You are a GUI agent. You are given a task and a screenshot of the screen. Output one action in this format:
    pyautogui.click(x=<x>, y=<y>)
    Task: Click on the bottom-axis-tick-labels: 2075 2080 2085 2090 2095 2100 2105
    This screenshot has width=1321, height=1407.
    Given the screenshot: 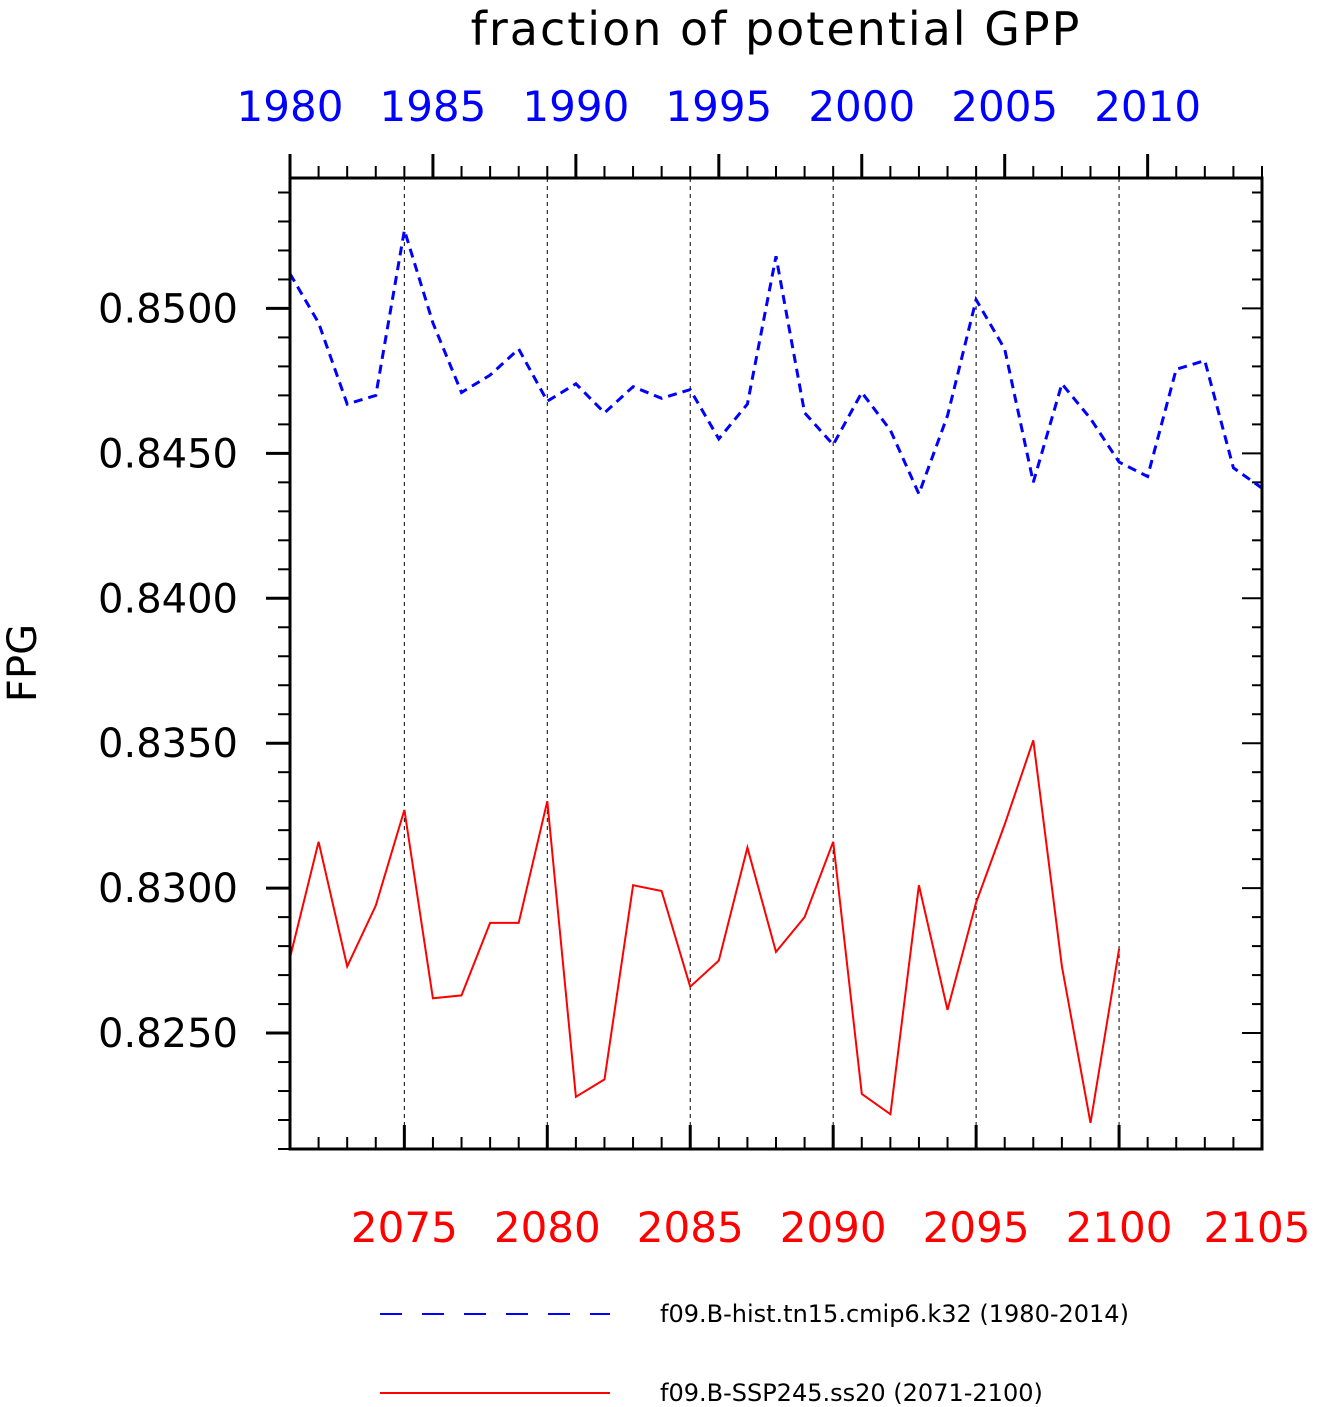 What is the action you would take?
    pyautogui.click(x=831, y=1227)
    